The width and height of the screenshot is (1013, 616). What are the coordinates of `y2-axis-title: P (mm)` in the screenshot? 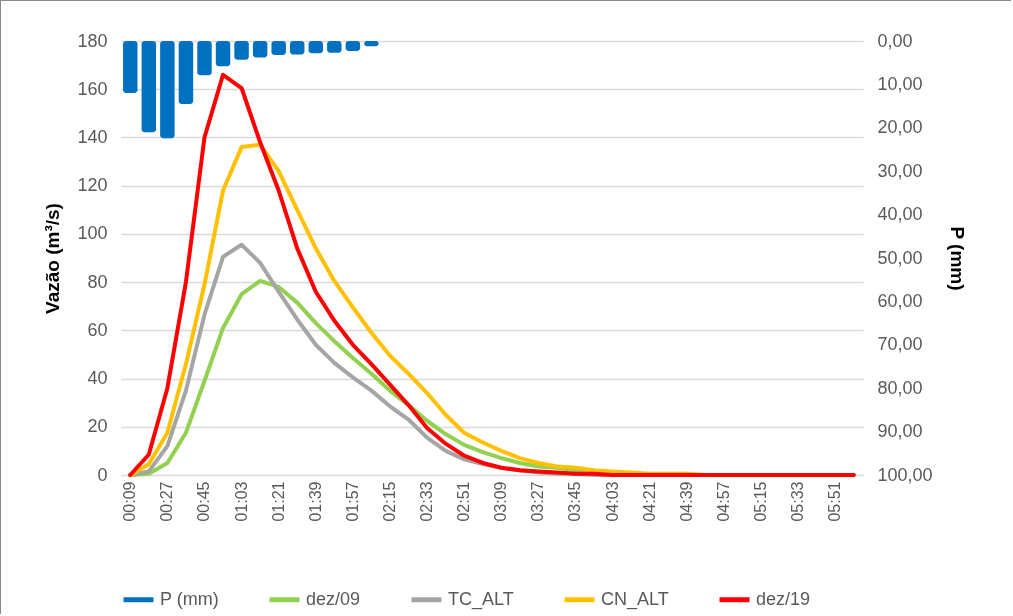 It's located at (957, 258).